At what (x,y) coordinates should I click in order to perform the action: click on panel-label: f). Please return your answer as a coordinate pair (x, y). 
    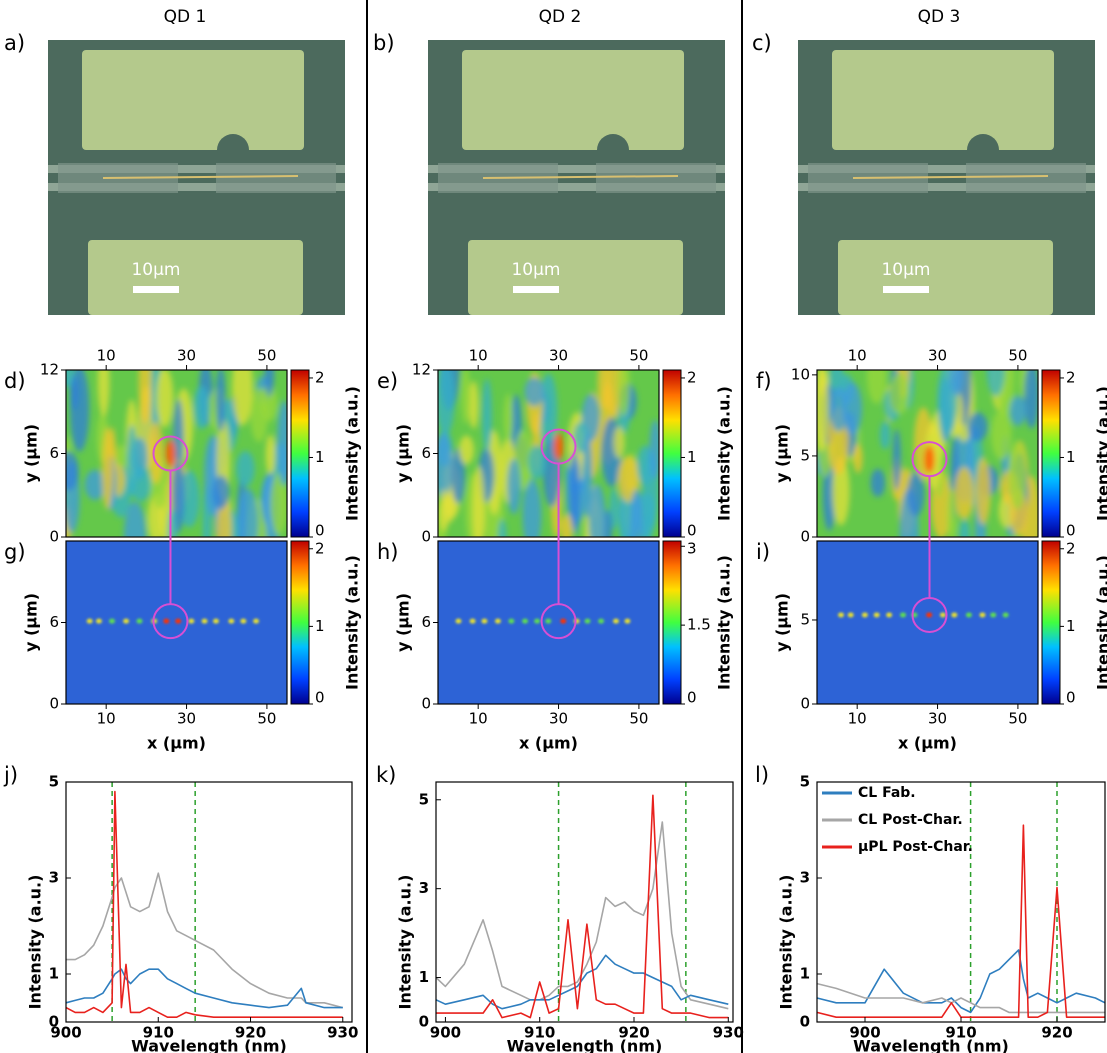
    Looking at the image, I should click on (764, 381).